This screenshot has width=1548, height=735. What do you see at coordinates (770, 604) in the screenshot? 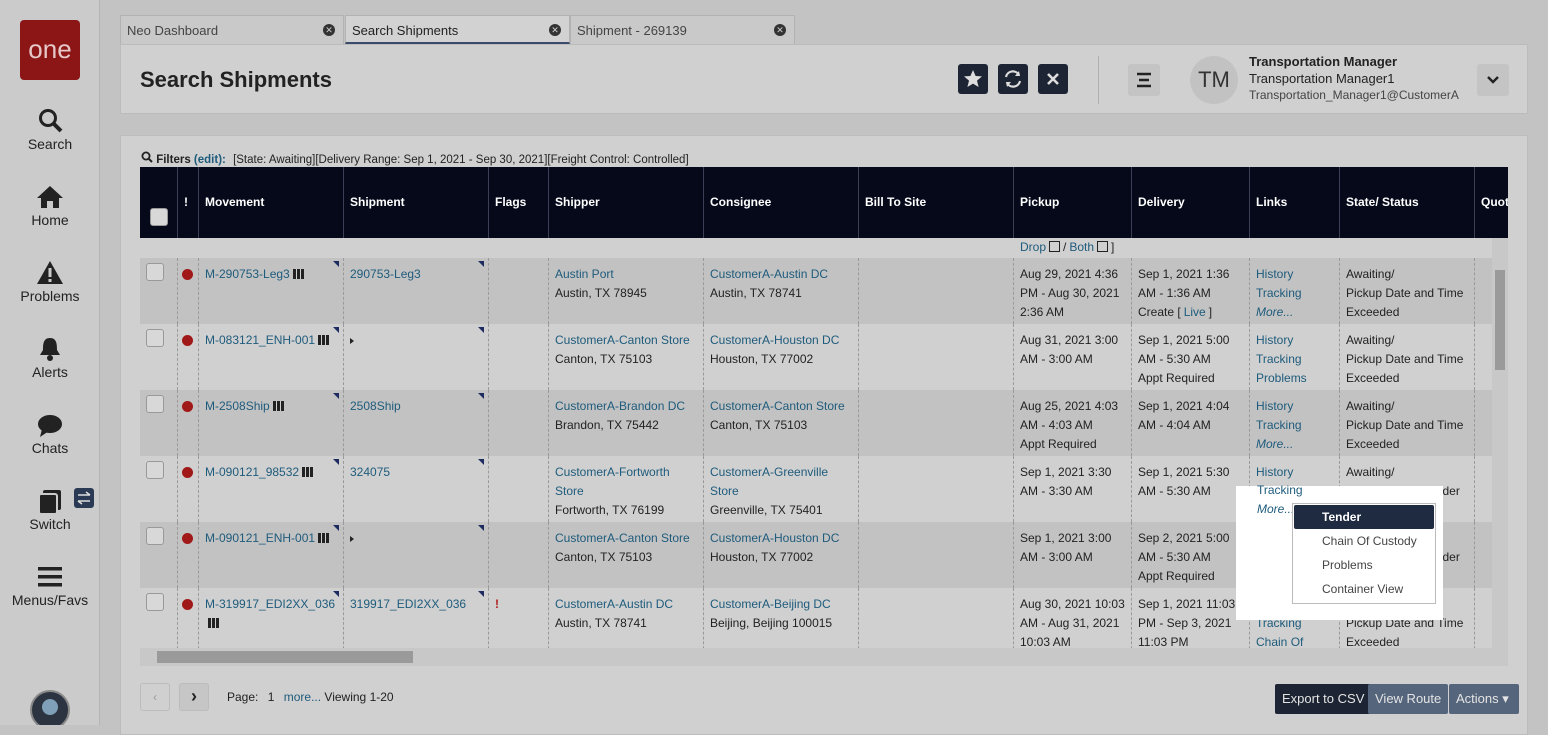
I see `consignee-link: CustomerA-Beijing DC` at bounding box center [770, 604].